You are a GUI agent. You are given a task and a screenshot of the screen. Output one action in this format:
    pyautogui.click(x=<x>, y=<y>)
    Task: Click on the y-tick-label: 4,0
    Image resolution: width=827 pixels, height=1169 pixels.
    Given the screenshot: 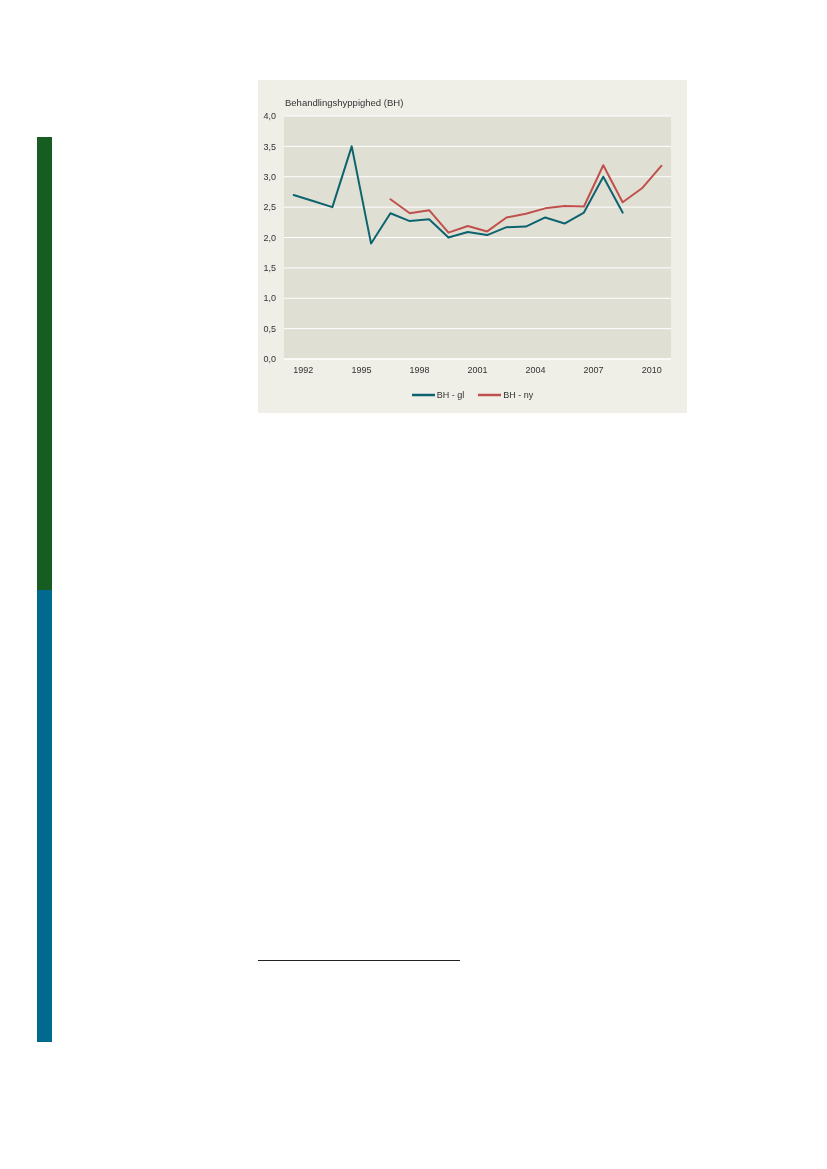 What is the action you would take?
    pyautogui.click(x=269, y=116)
    